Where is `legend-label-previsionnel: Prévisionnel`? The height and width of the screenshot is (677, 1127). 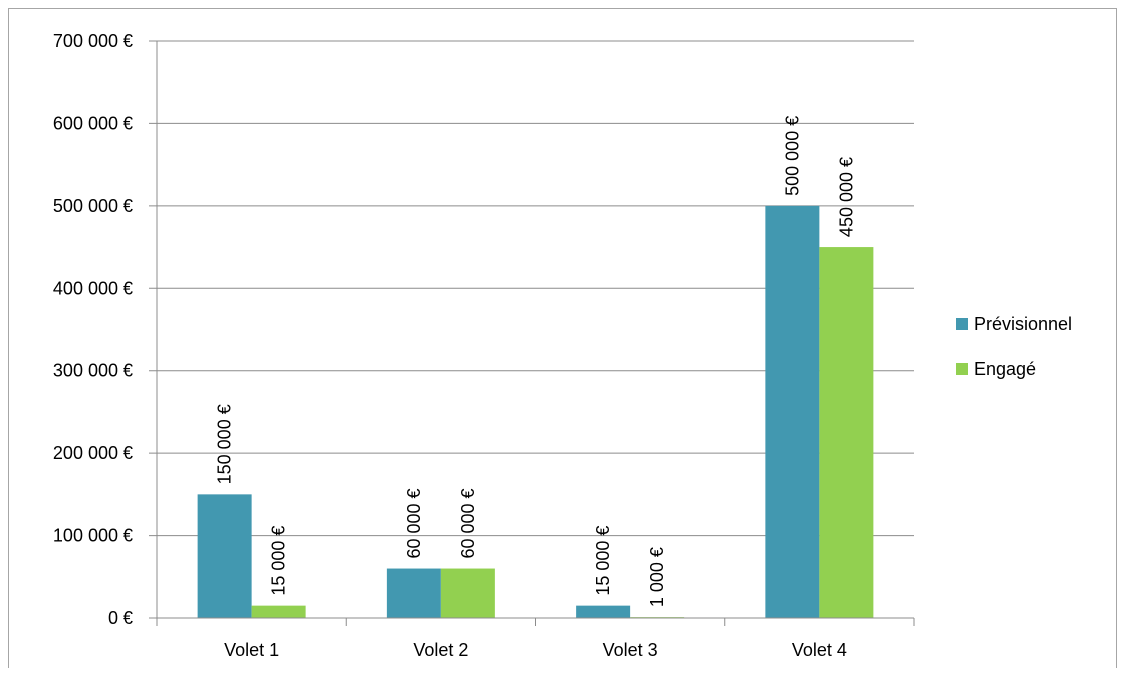 legend-label-previsionnel: Prévisionnel is located at coordinates (1023, 323).